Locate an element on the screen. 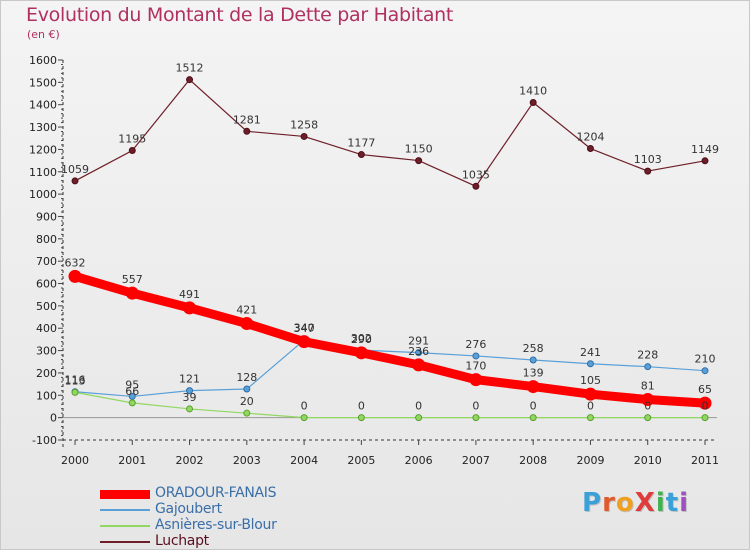 The height and width of the screenshot is (550, 750). data-label: 557 is located at coordinates (132, 279).